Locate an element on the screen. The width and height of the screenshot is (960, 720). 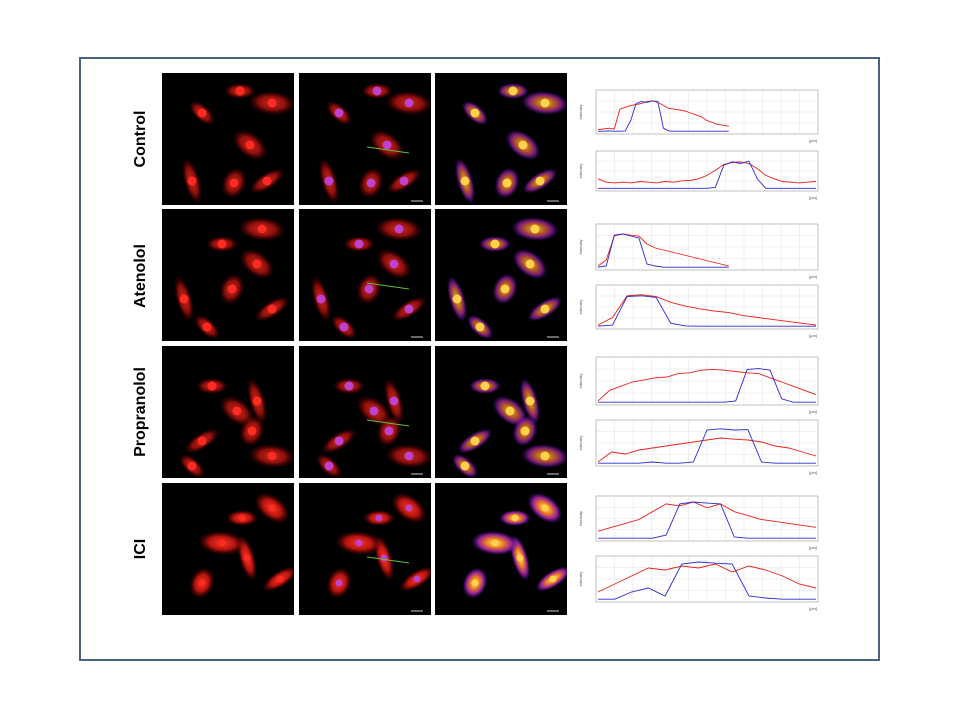
micrograph-propranolol-merge is located at coordinates (365, 412).